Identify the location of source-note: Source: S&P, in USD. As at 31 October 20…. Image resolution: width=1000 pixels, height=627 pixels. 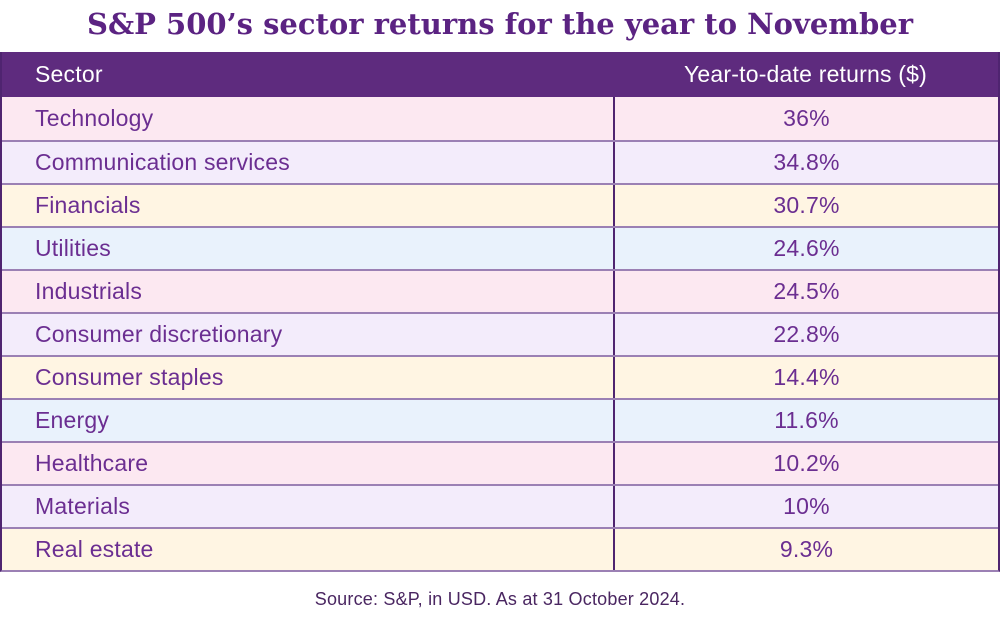
(500, 598).